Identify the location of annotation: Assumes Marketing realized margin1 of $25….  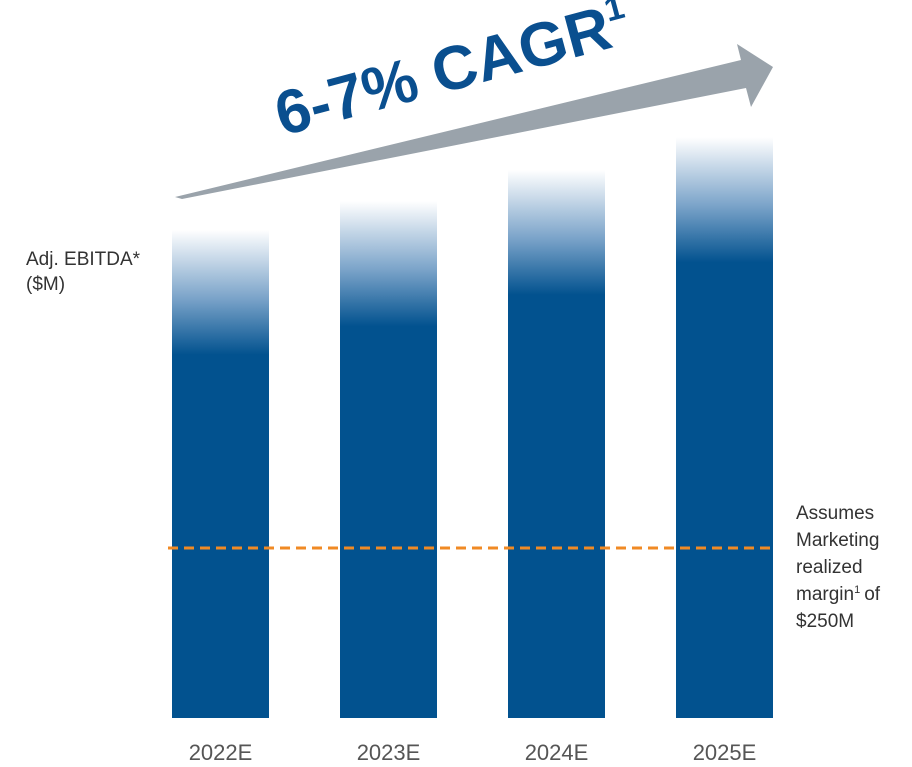
(838, 567).